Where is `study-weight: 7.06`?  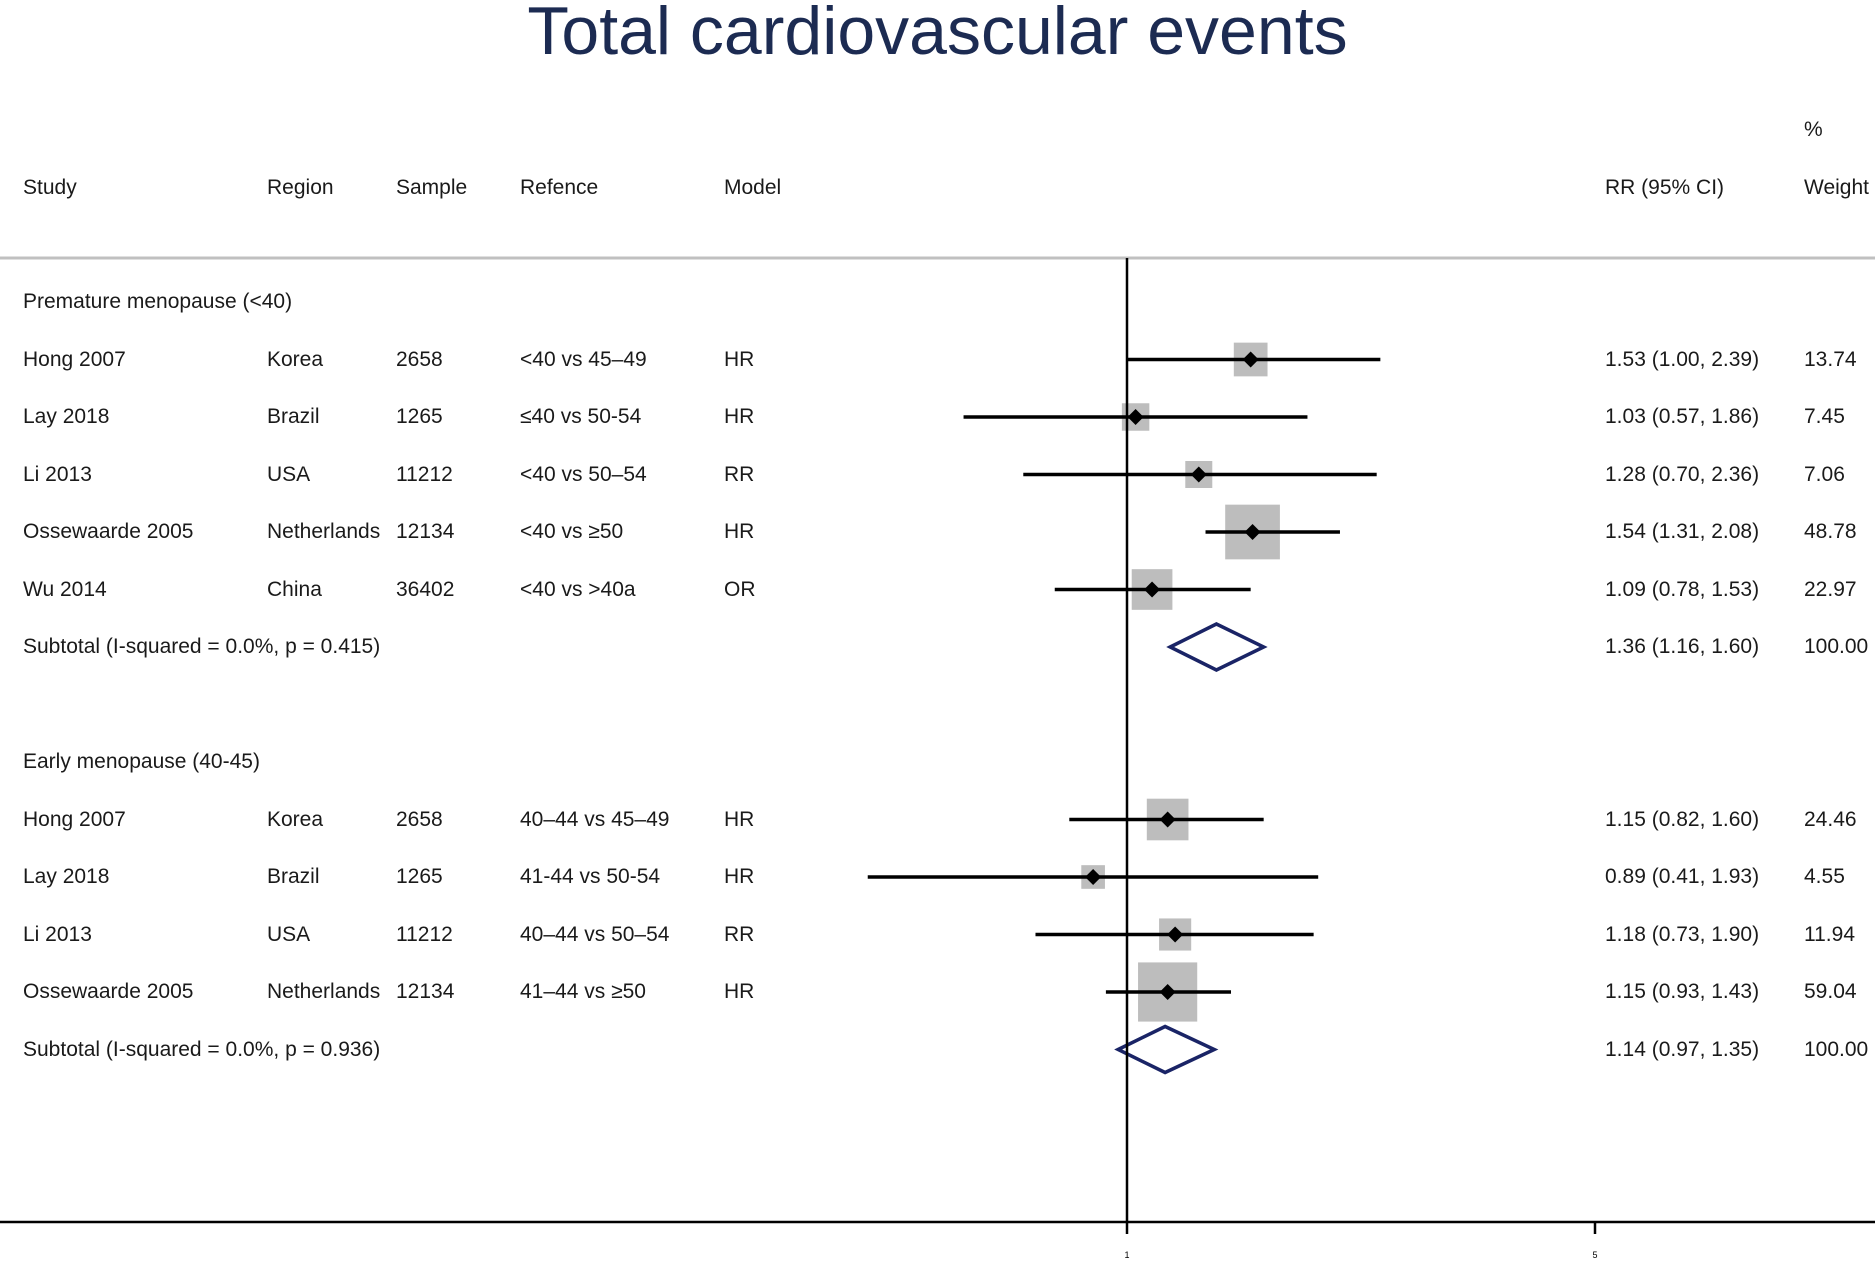 study-weight: 7.06 is located at coordinates (1824, 474).